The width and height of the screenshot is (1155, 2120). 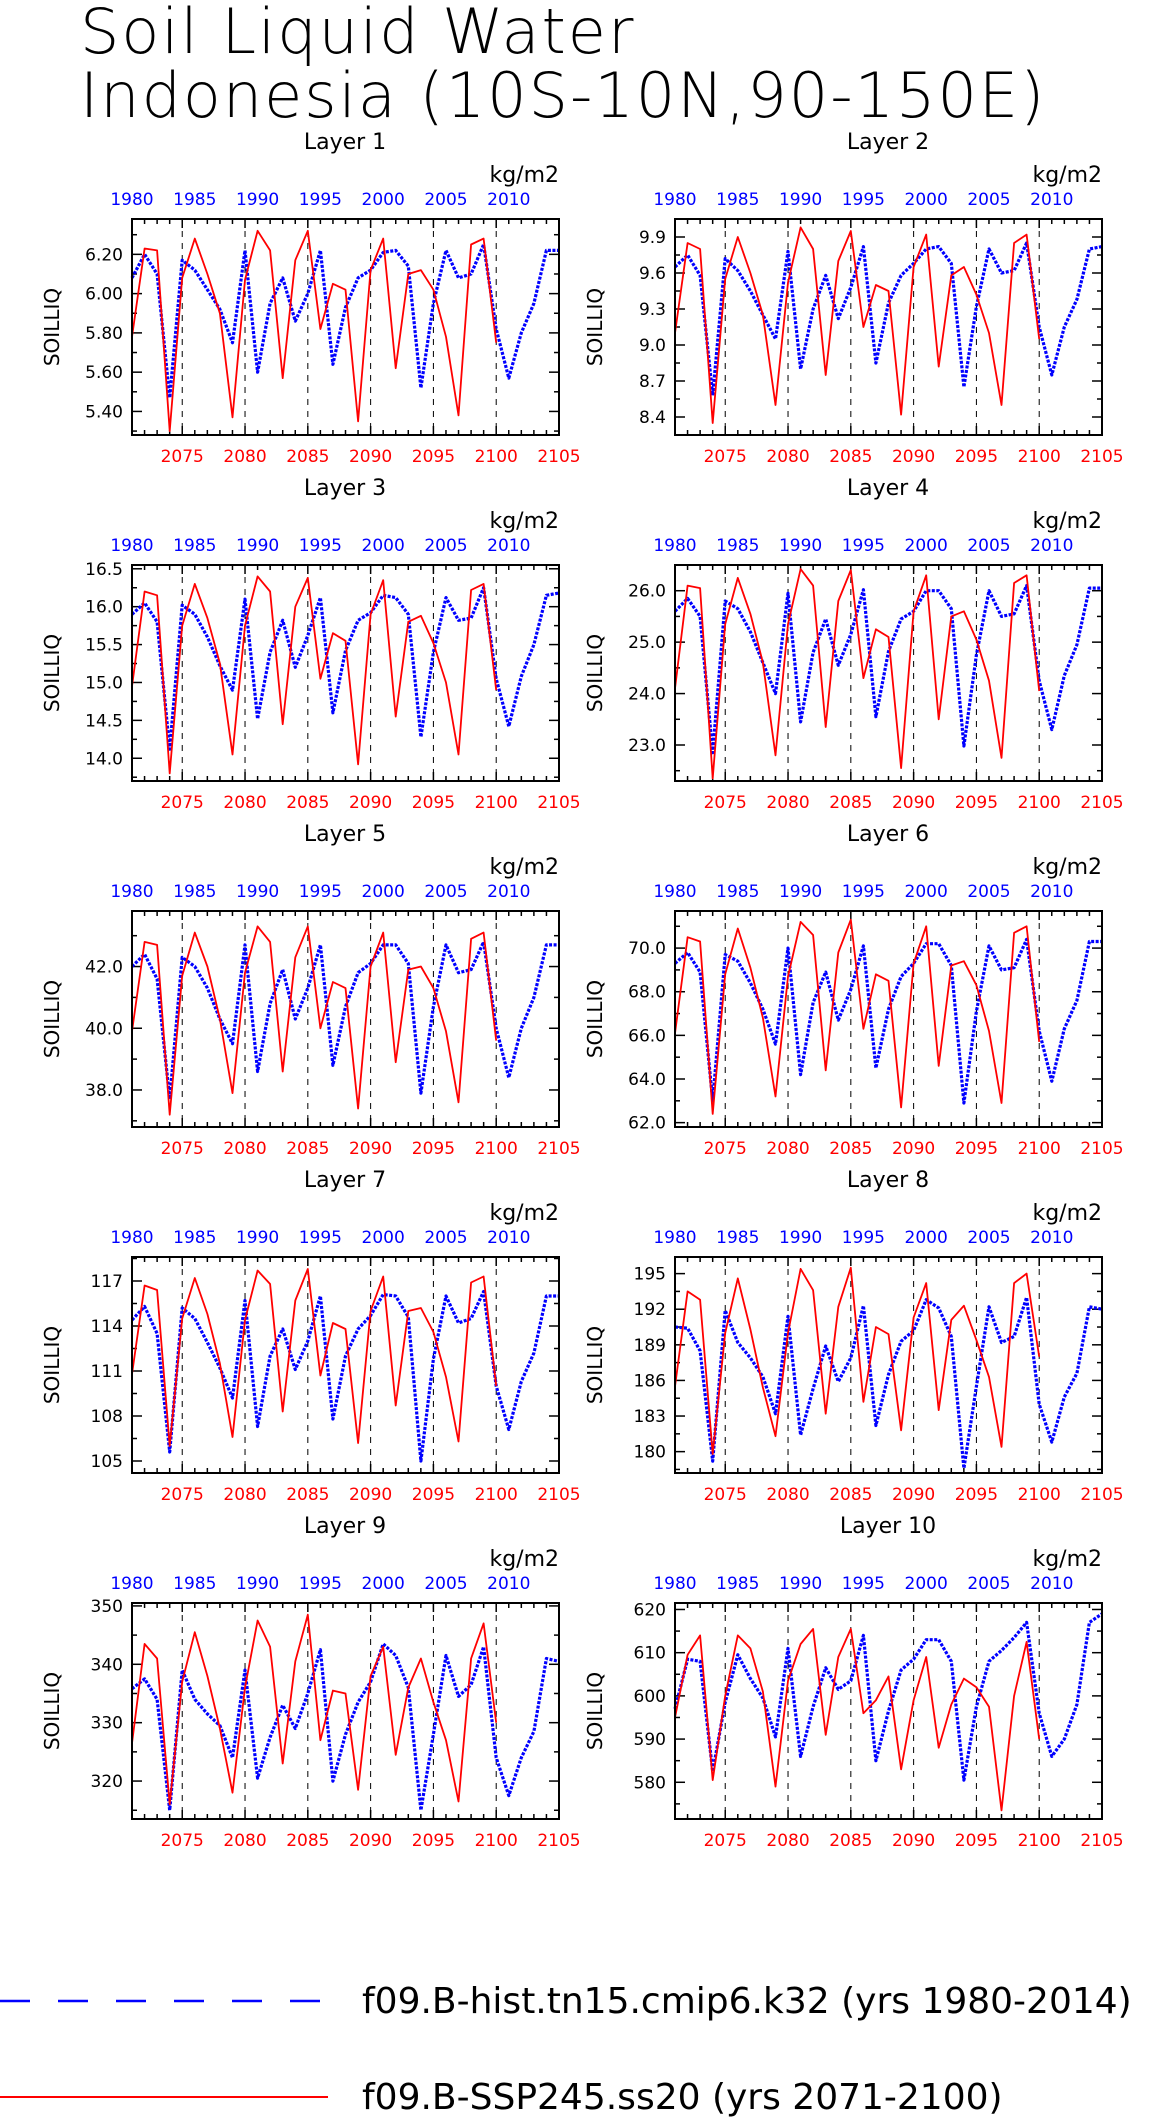 What do you see at coordinates (107, 1782) in the screenshot?
I see `y-tick-label: 320` at bounding box center [107, 1782].